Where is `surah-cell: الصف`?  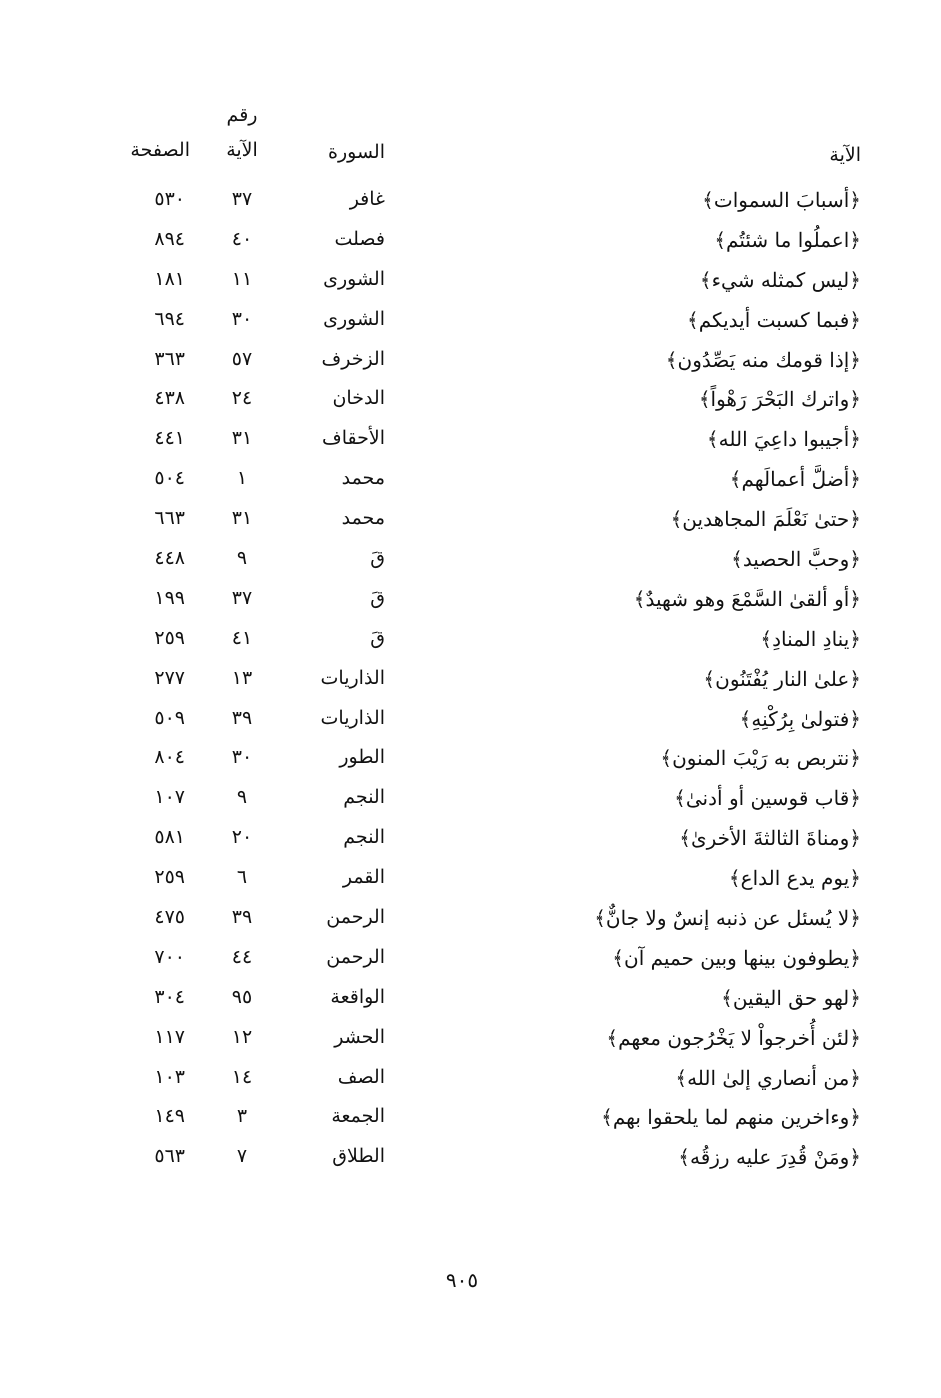 surah-cell: الصف is located at coordinates (361, 1076).